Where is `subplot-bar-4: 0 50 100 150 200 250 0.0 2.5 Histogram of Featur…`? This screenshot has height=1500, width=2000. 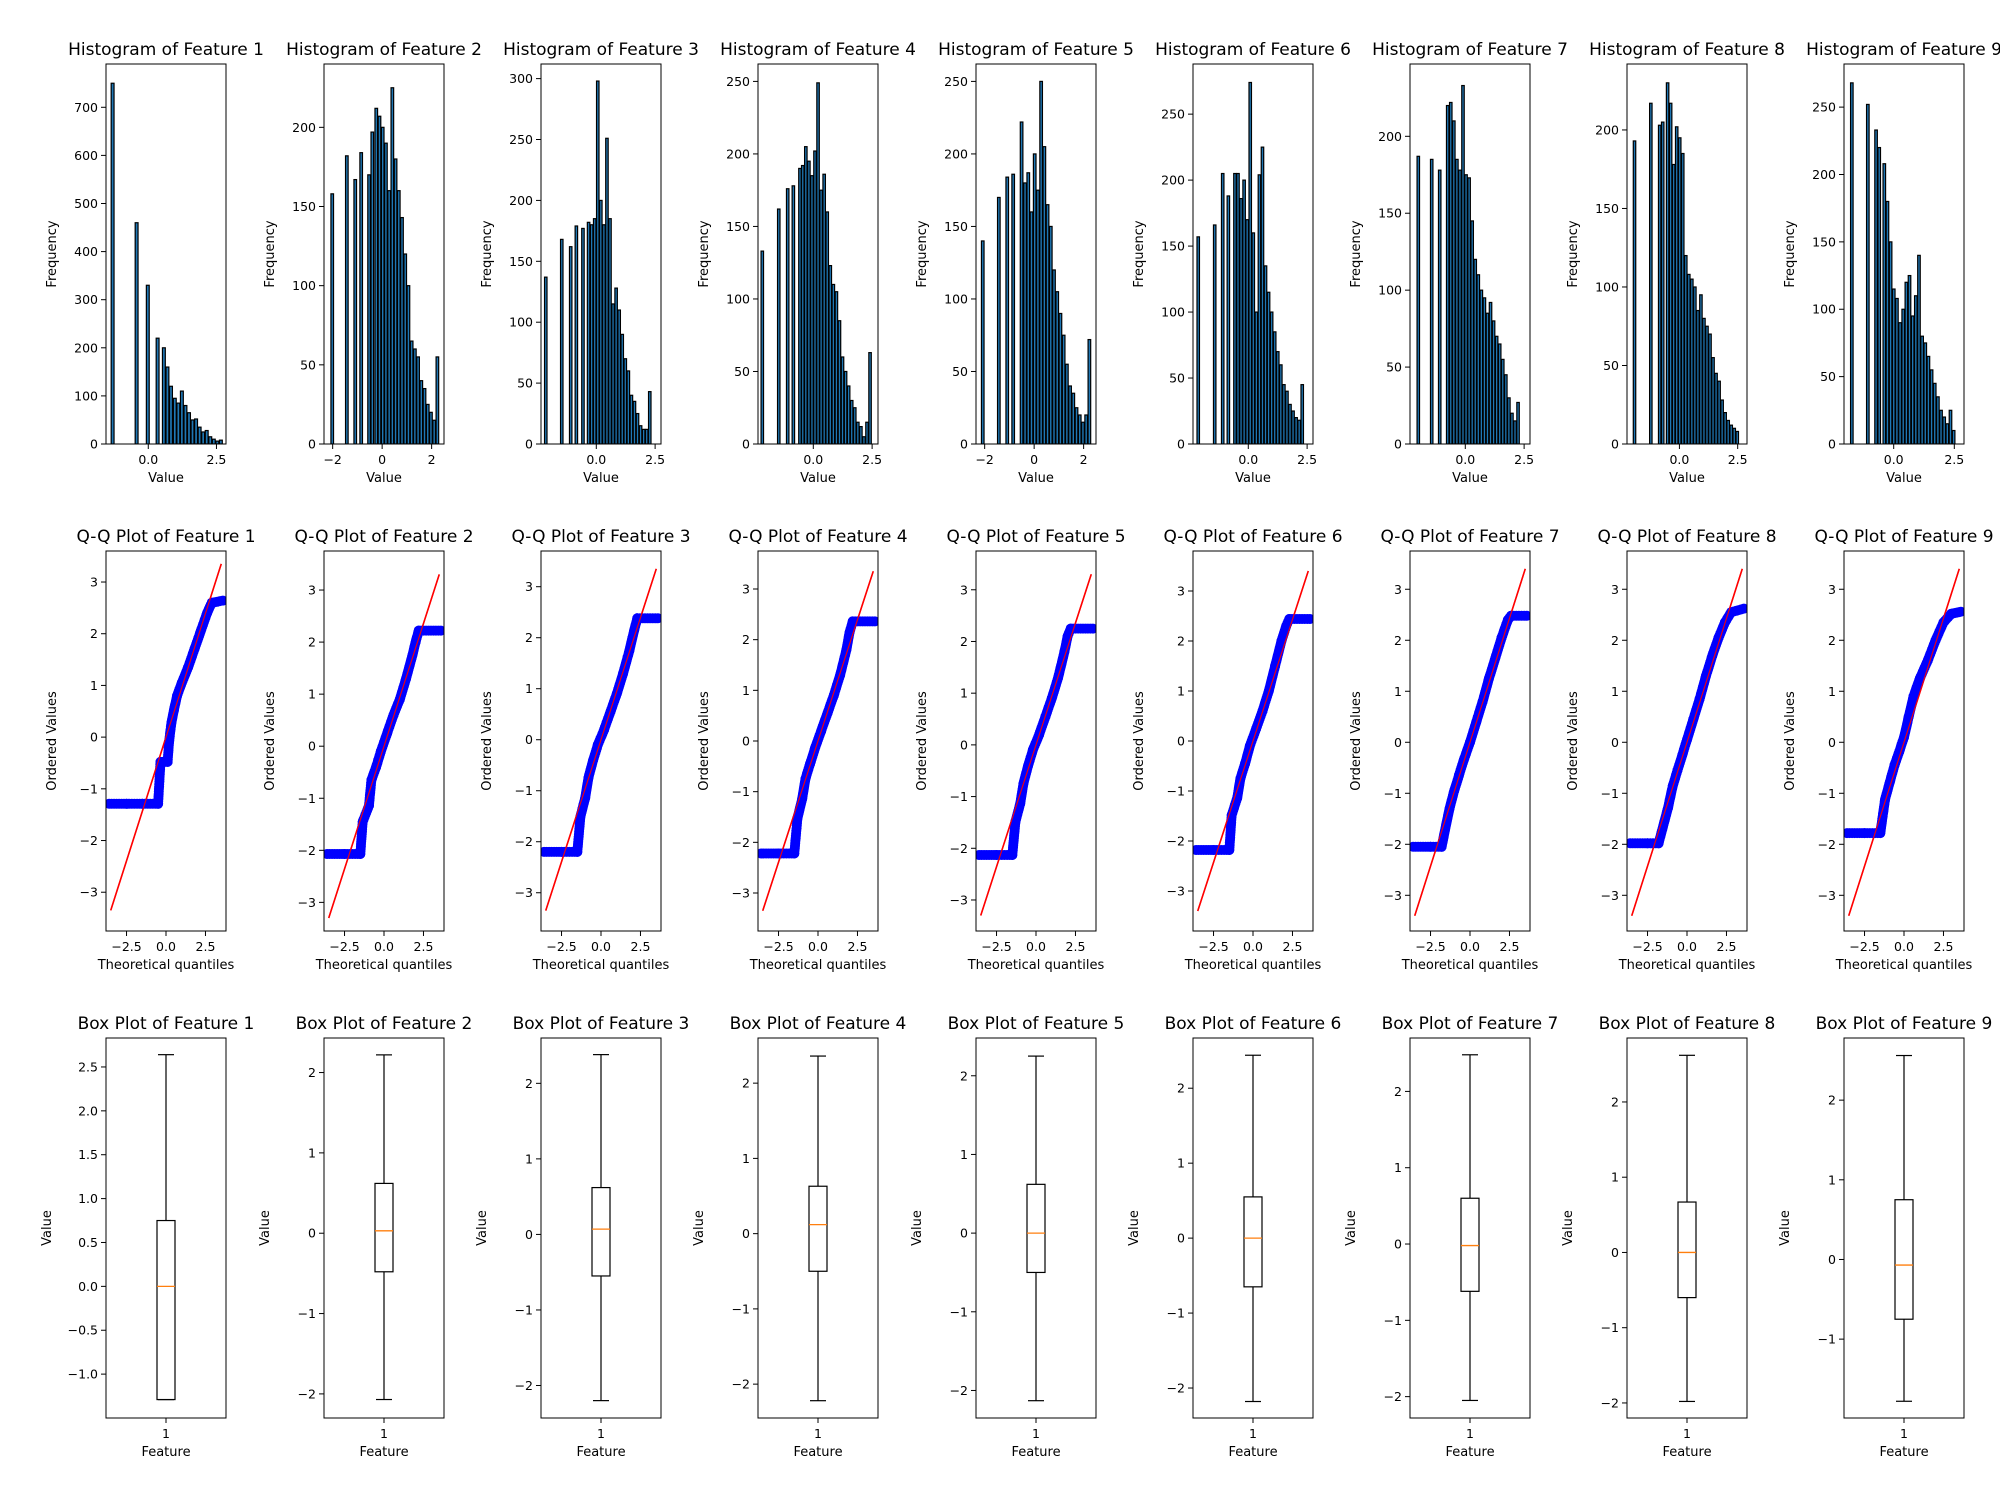
subplot-bar-4: 0 50 100 150 200 250 0.0 2.5 Histogram of Featur… is located at coordinates (806, 263).